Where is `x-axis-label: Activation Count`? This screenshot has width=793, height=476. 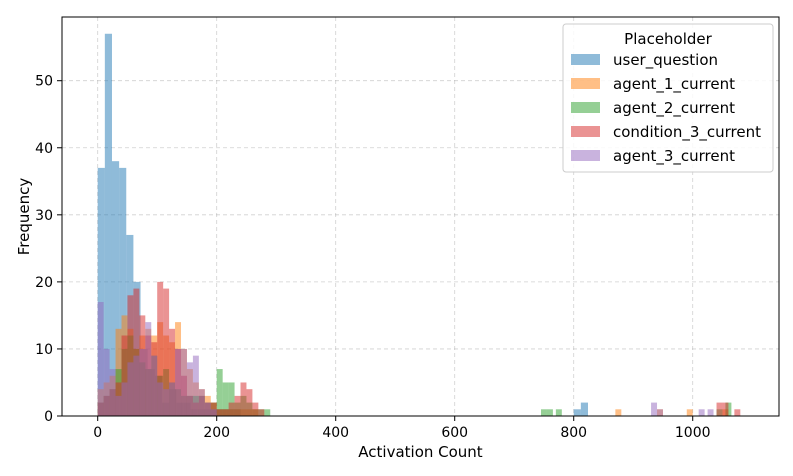 x-axis-label: Activation Count is located at coordinates (420, 452).